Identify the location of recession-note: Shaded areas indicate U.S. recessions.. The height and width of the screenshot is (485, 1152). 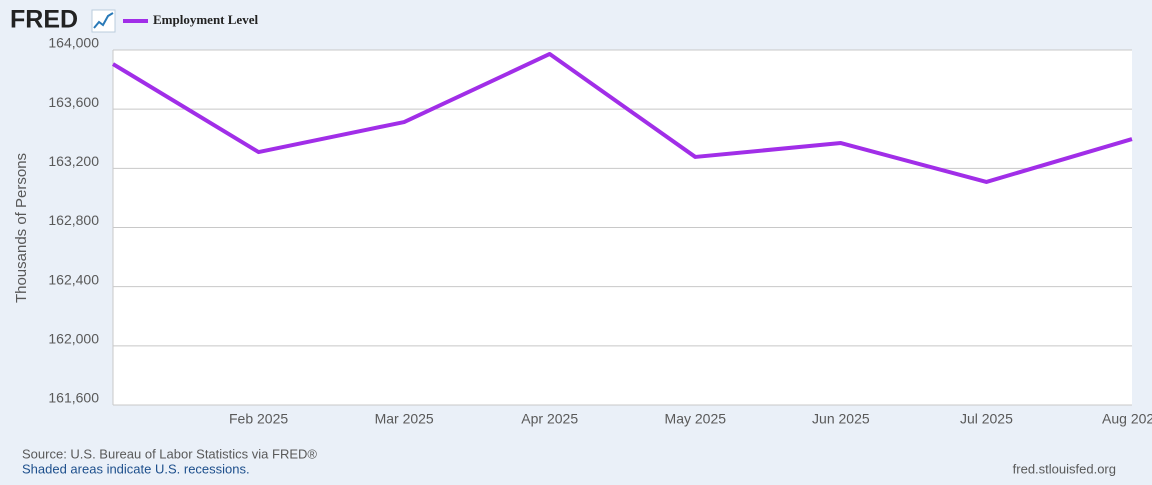
(136, 468).